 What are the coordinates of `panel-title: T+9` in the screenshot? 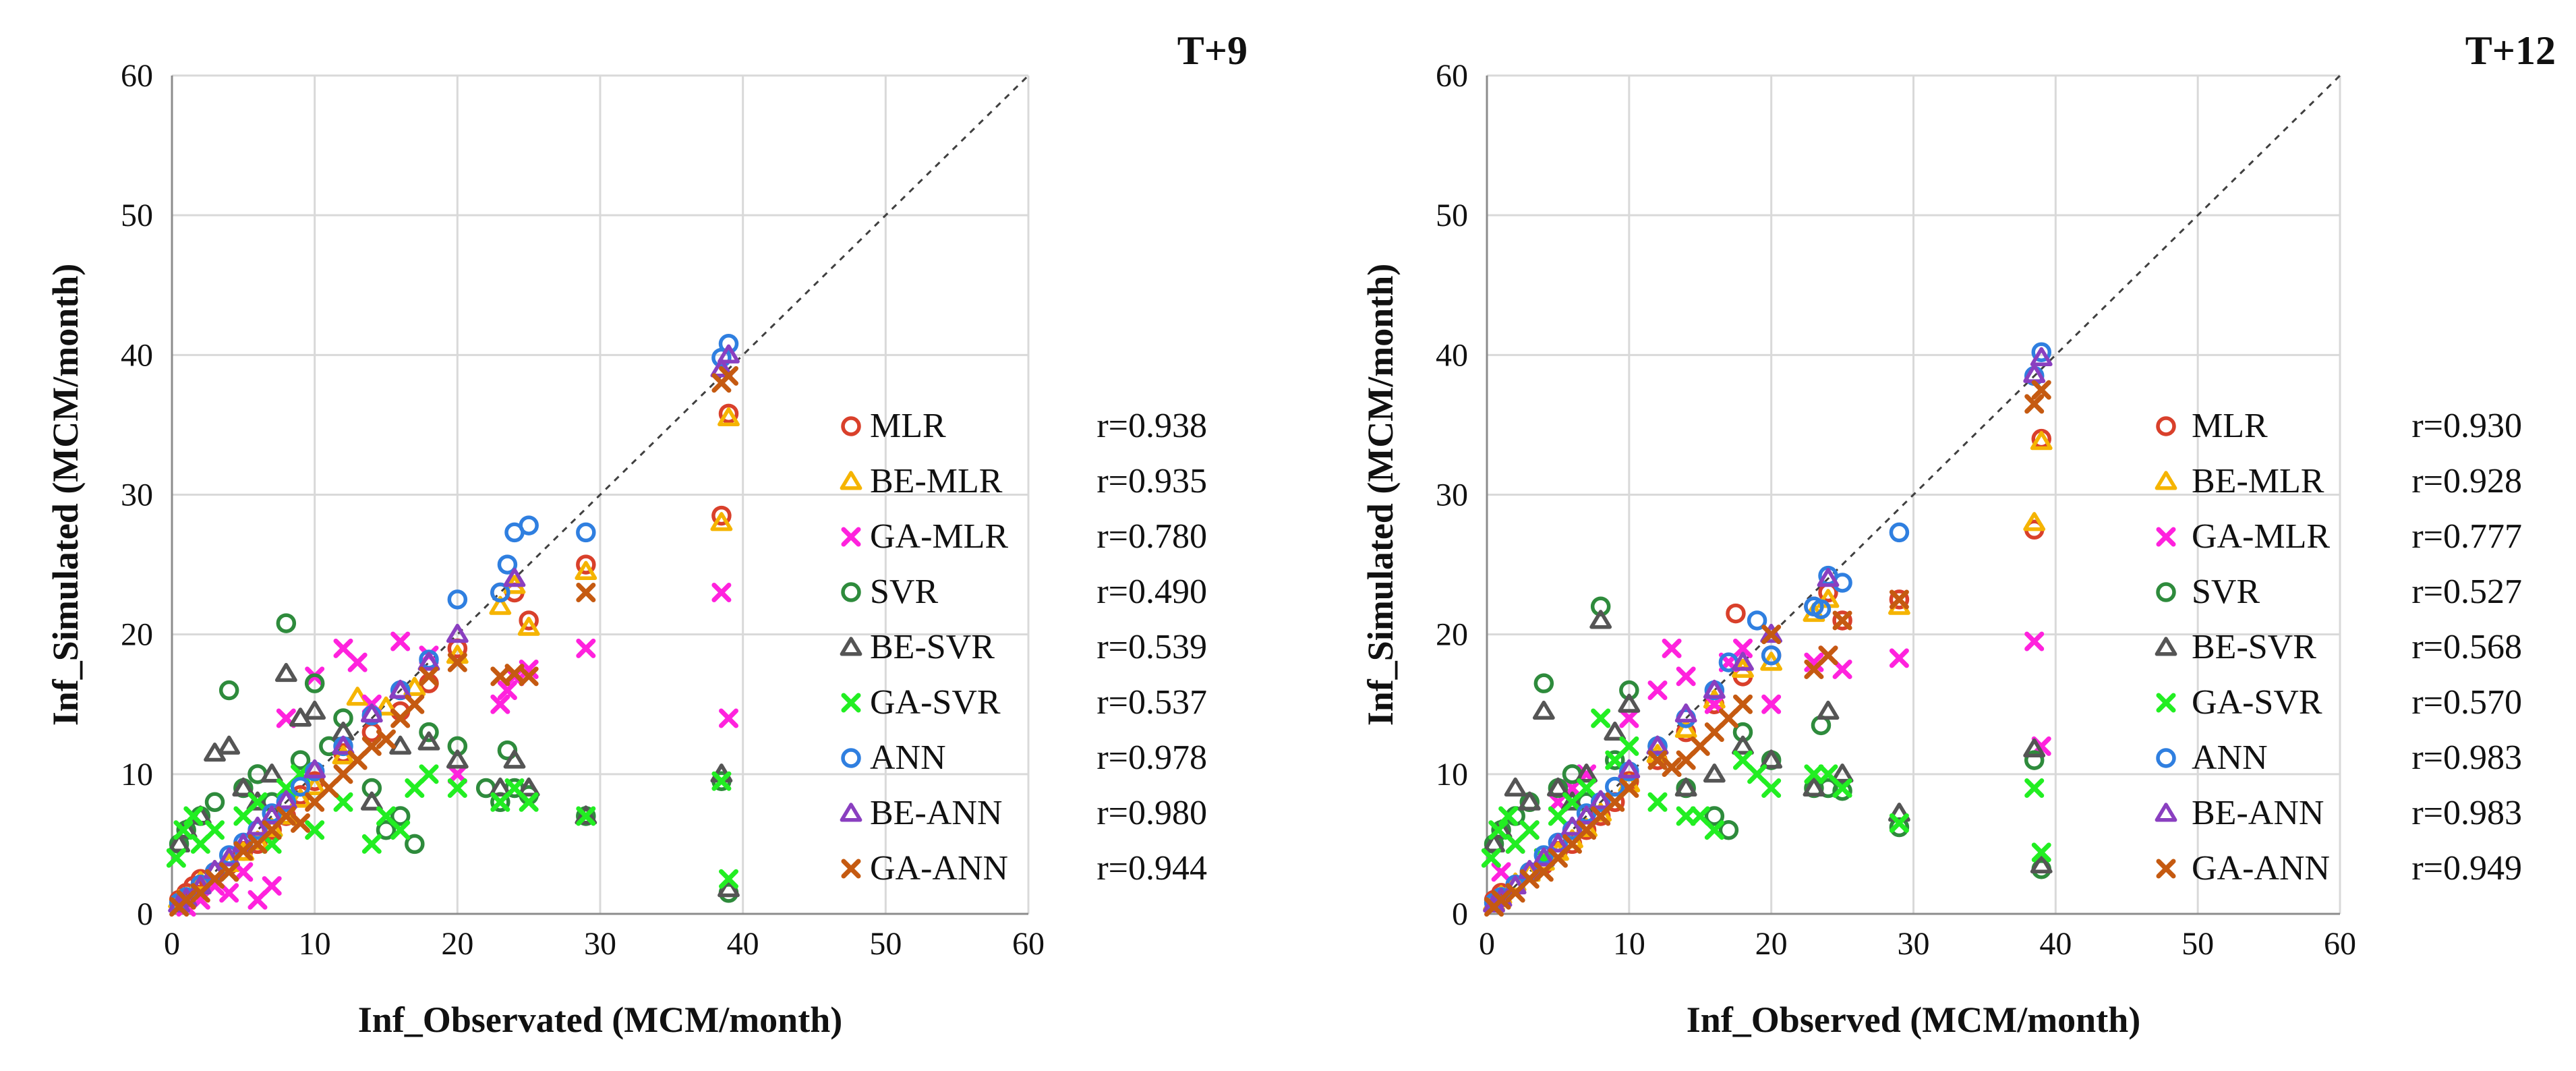 It's located at (1213, 50).